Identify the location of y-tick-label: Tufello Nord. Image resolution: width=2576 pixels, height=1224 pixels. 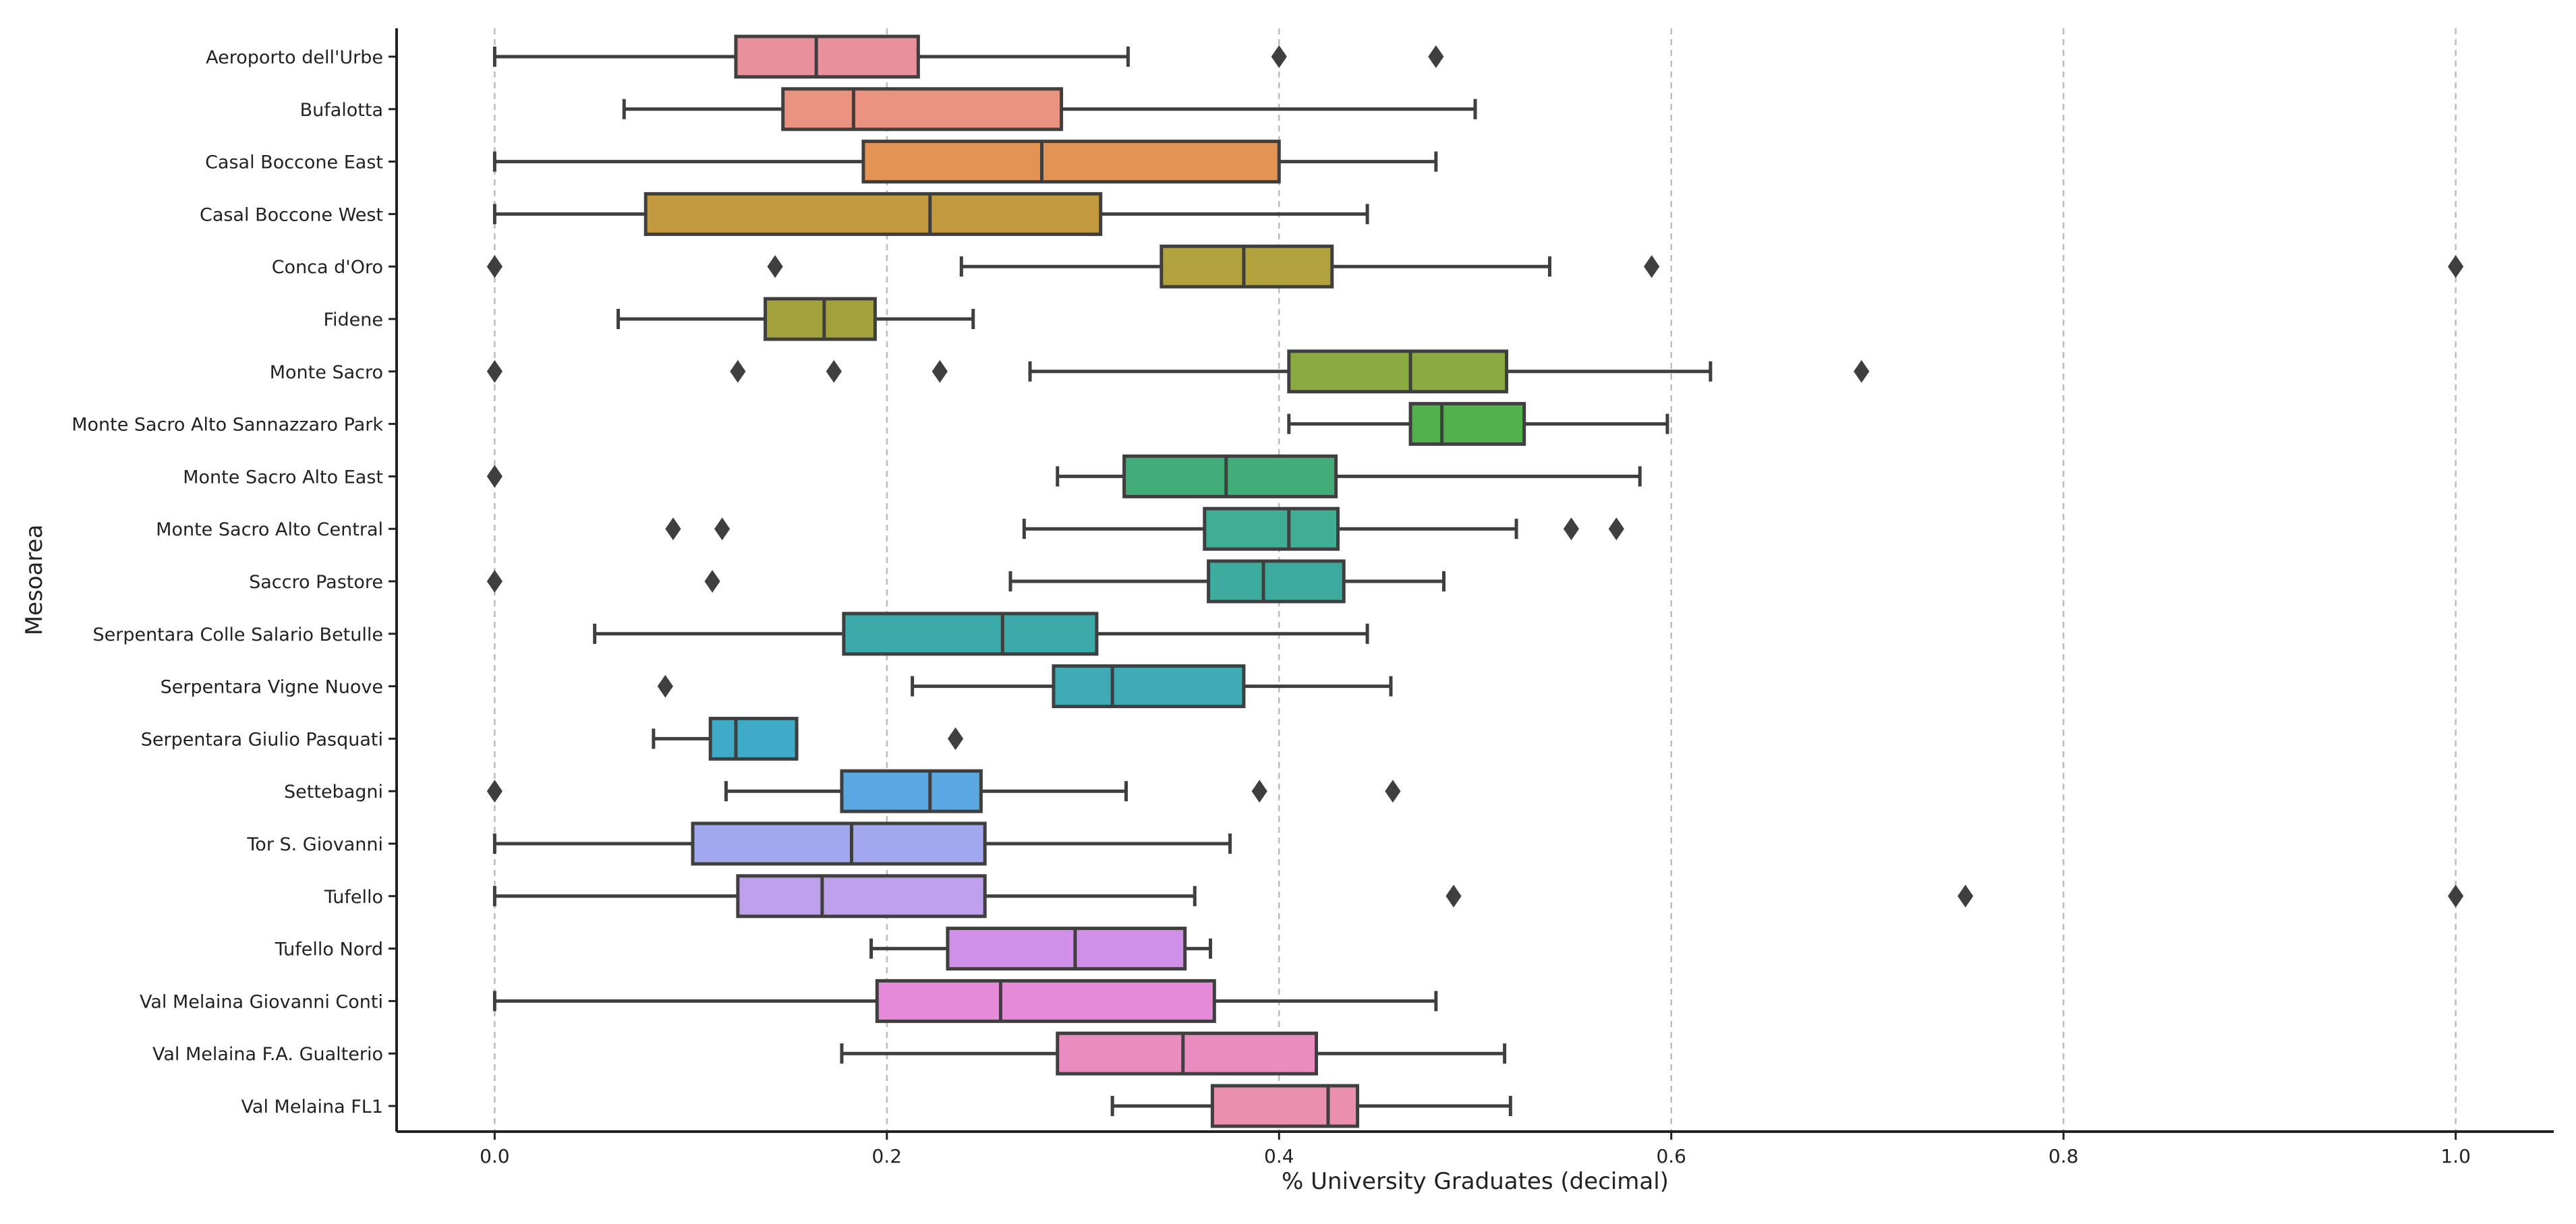
(329, 949).